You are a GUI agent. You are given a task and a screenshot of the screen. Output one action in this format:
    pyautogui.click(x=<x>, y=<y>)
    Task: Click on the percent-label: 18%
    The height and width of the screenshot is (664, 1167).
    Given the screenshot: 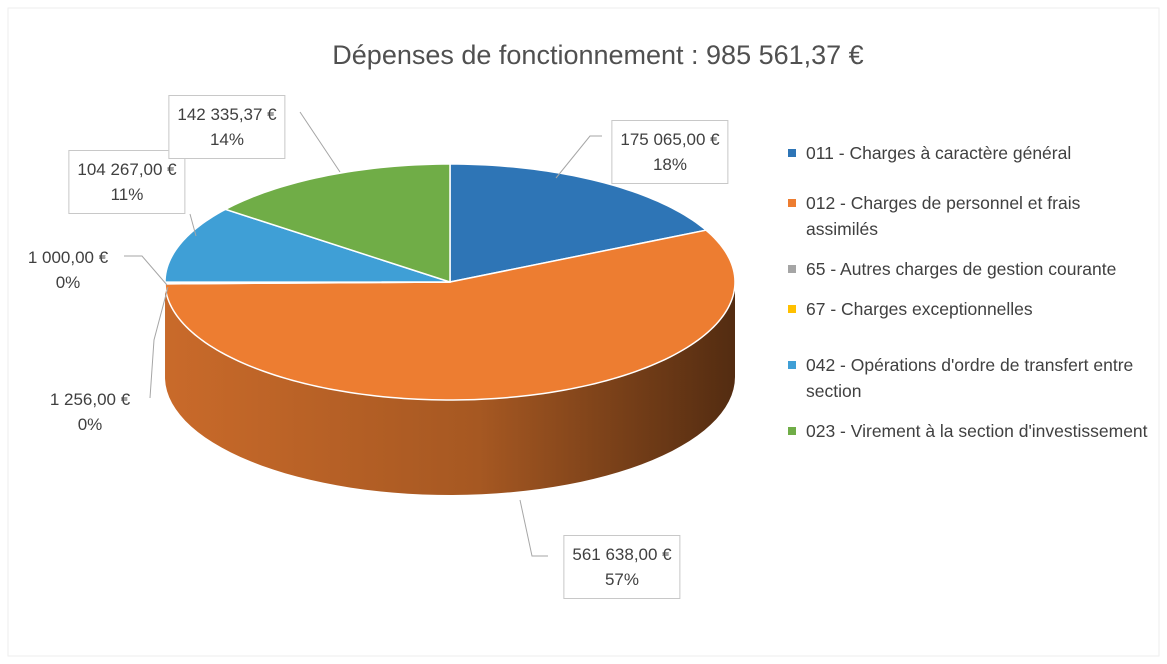 What is the action you would take?
    pyautogui.click(x=670, y=164)
    